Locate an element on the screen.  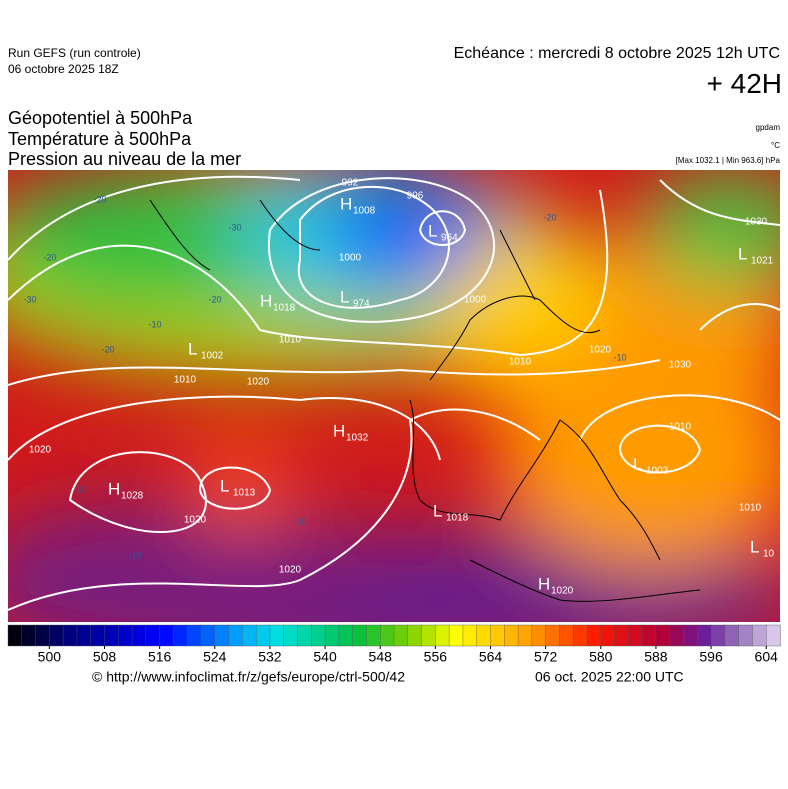
colorbar-tick-label: 532 is located at coordinates (270, 657).